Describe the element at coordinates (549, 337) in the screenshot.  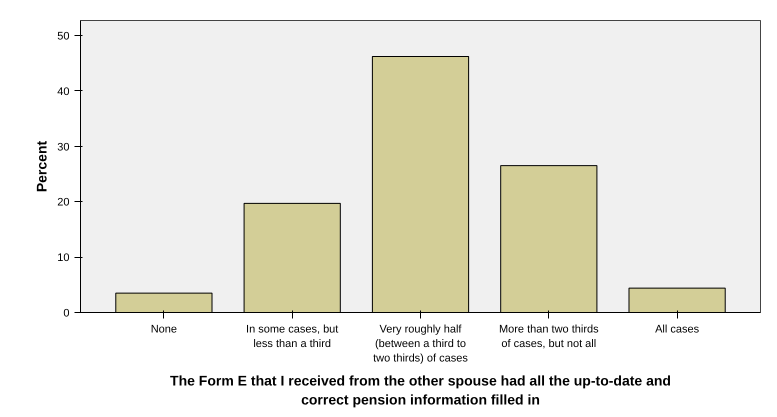
I see `x-tick-label: More than two thirds of cases, but not all` at that location.